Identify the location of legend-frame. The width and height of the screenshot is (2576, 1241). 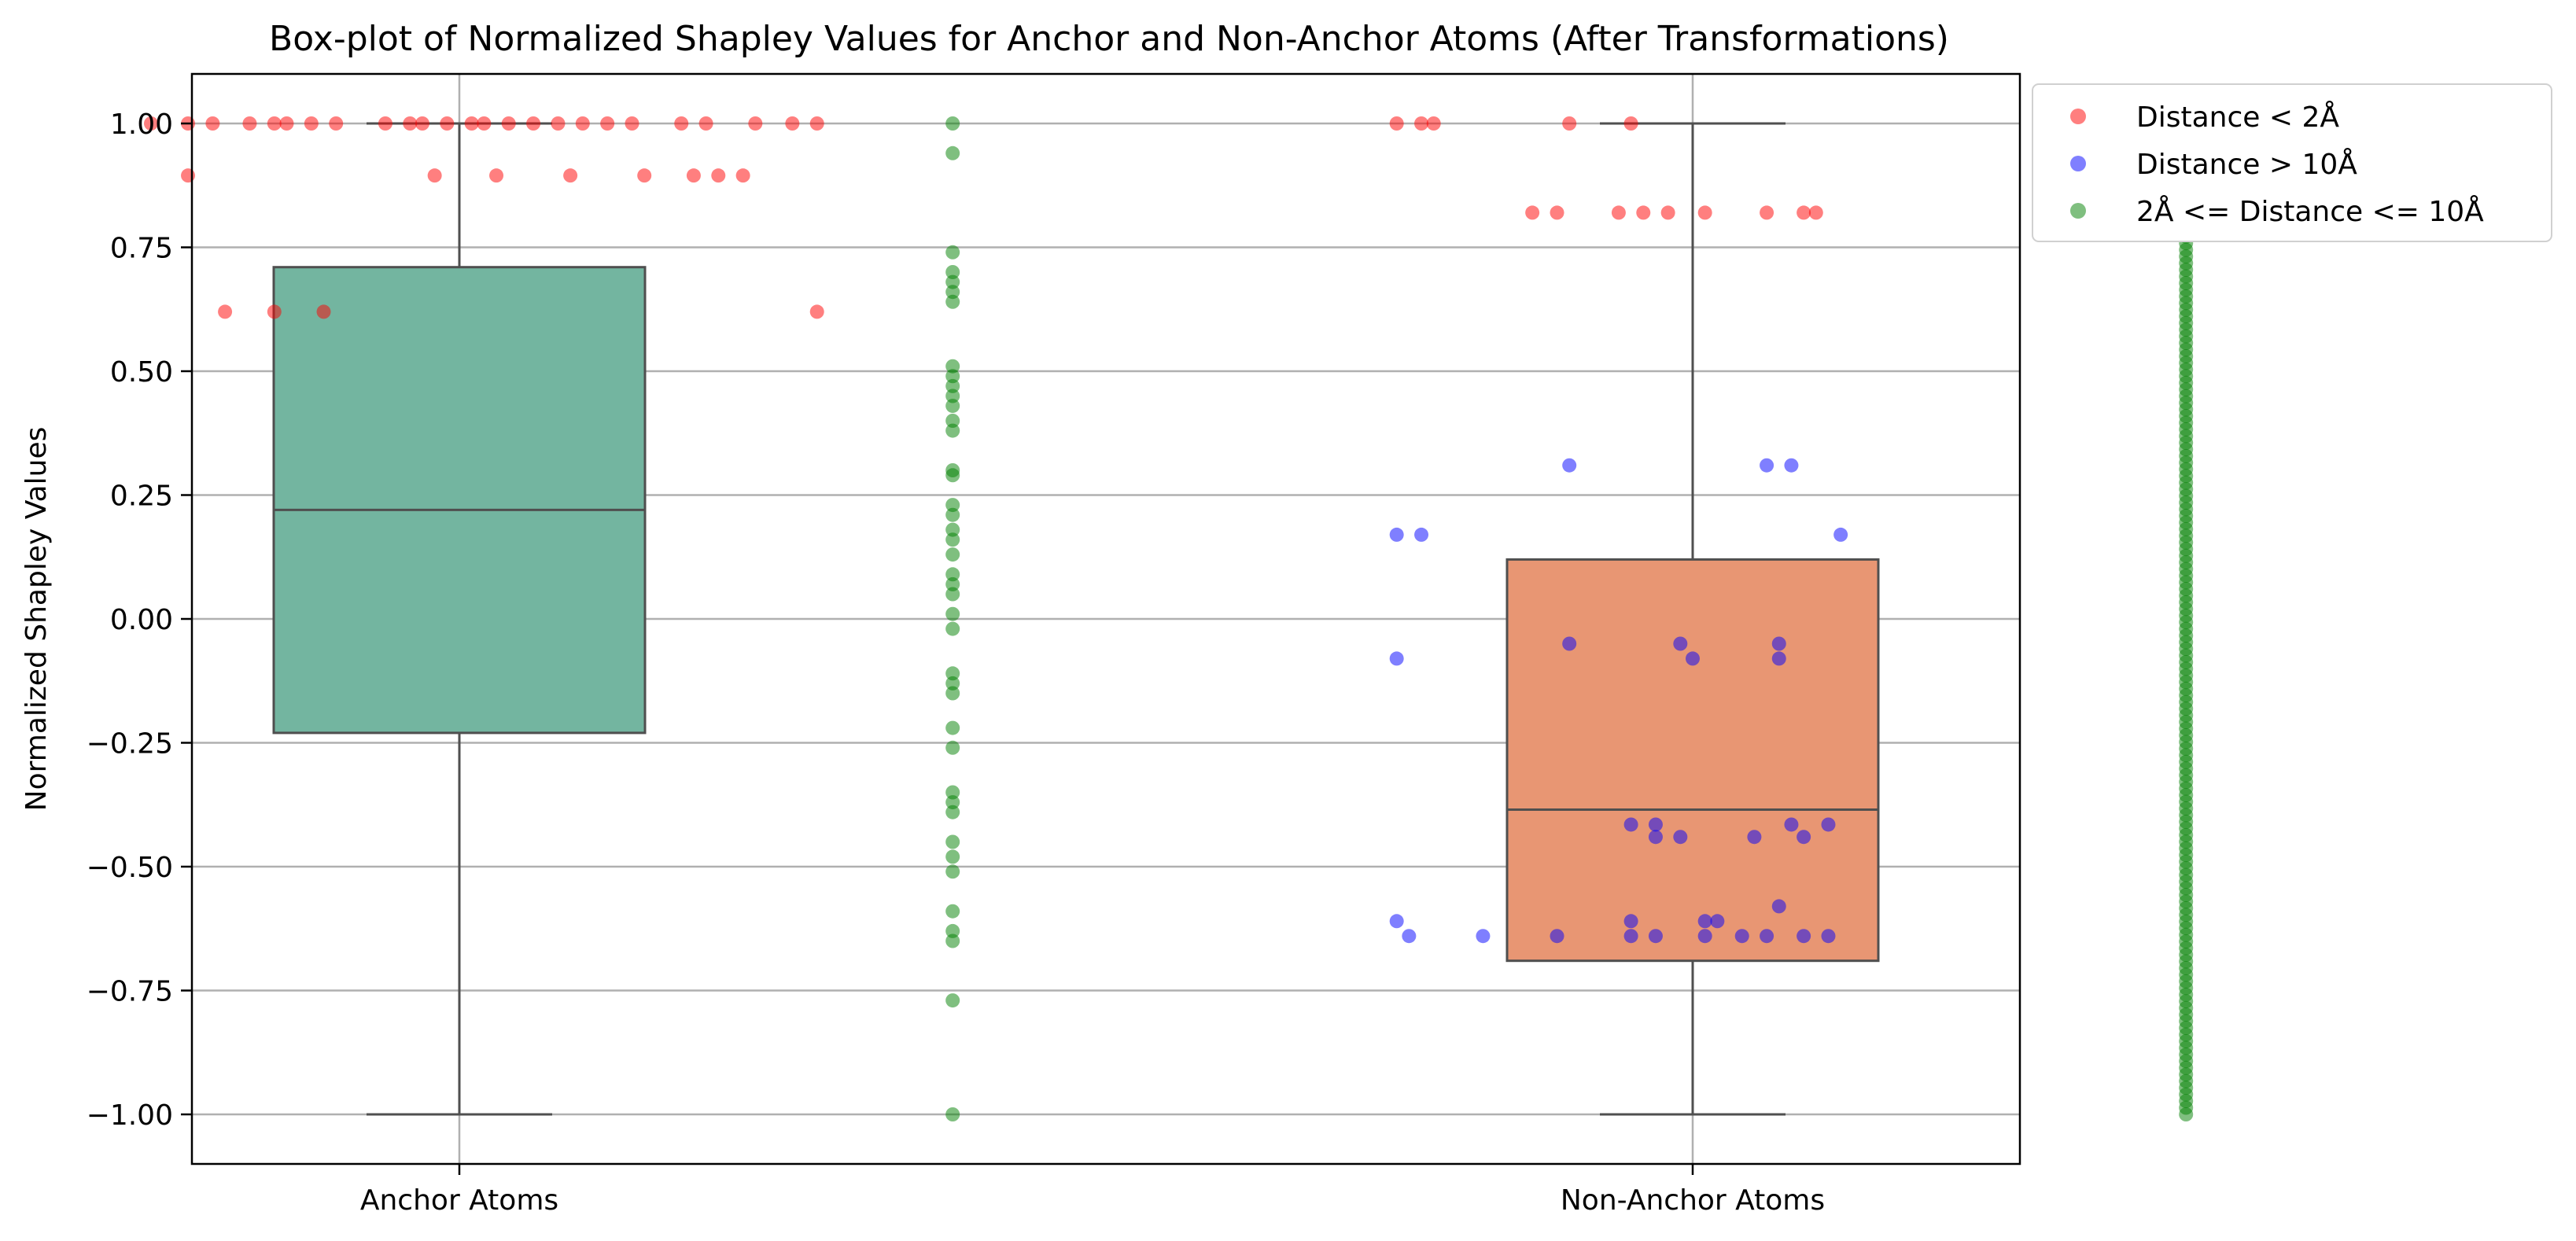
(2292, 162).